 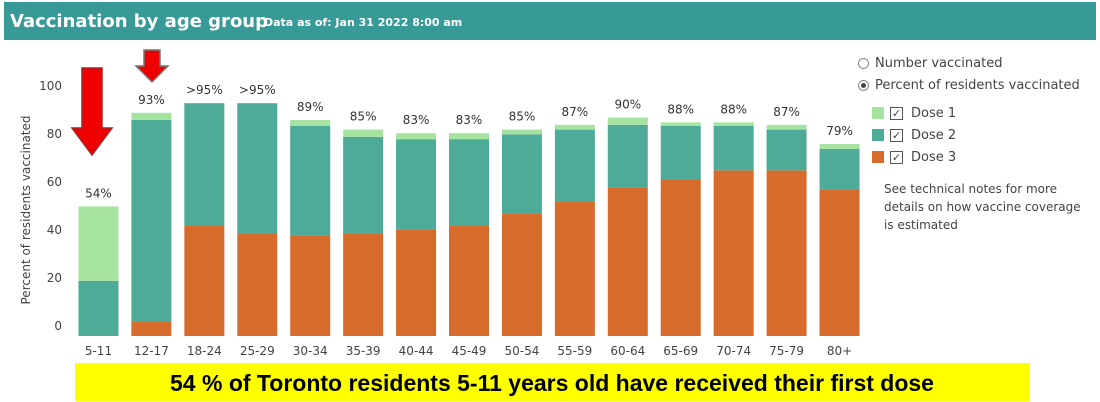 I want to click on radio-option: Percent of residents vaccinated, so click(x=969, y=85).